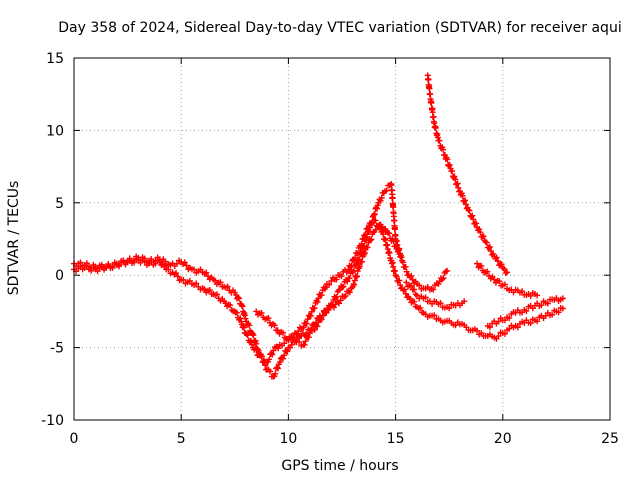  I want to click on series-right-trace, so click(507, 279).